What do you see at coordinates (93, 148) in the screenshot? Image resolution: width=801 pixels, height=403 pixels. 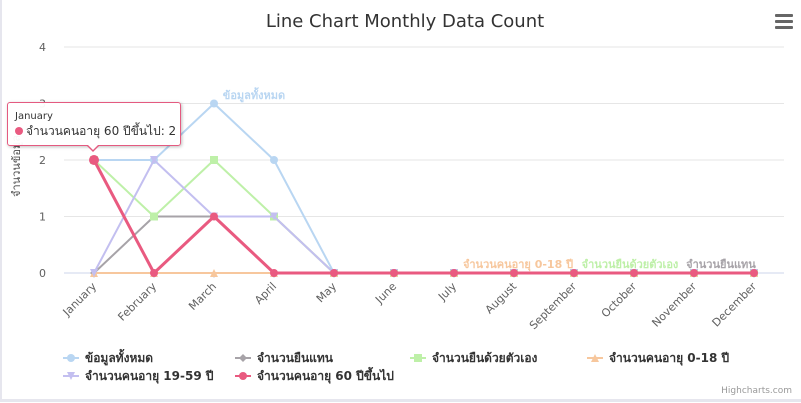 I see `tooltip-arrow` at bounding box center [93, 148].